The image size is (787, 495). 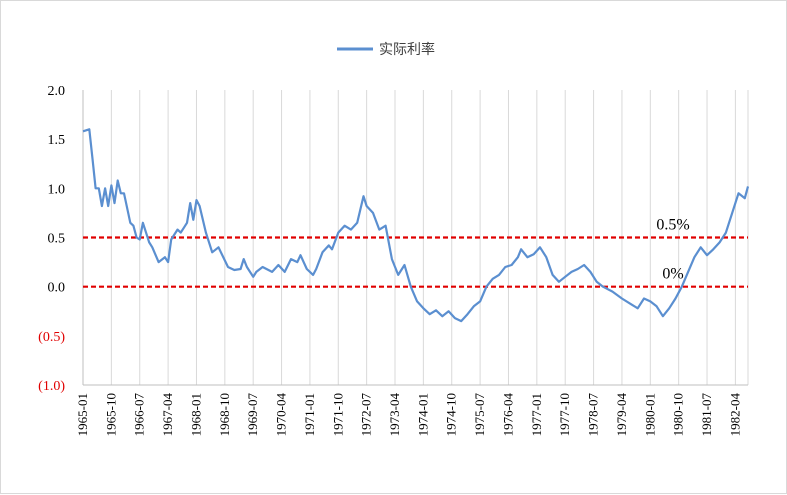 What do you see at coordinates (57, 189) in the screenshot?
I see `y-tick-label: 1.0` at bounding box center [57, 189].